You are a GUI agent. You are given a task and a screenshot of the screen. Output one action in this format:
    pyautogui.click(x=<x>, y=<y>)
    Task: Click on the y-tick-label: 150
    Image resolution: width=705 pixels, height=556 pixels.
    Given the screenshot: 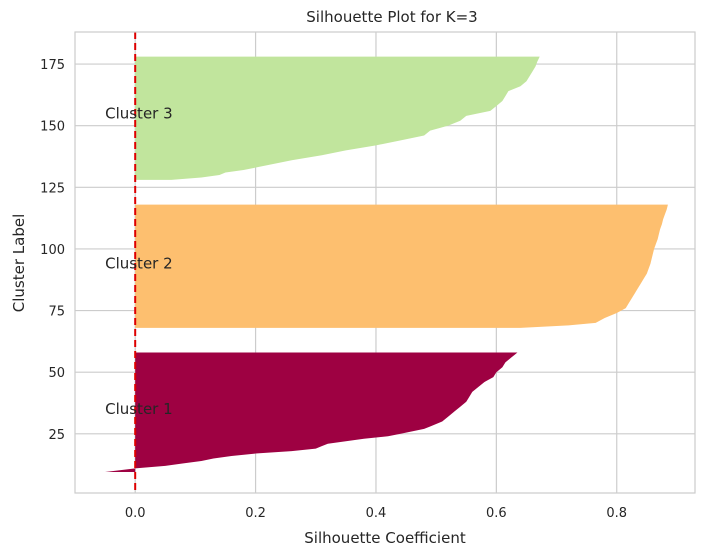 What is the action you would take?
    pyautogui.click(x=52, y=127)
    